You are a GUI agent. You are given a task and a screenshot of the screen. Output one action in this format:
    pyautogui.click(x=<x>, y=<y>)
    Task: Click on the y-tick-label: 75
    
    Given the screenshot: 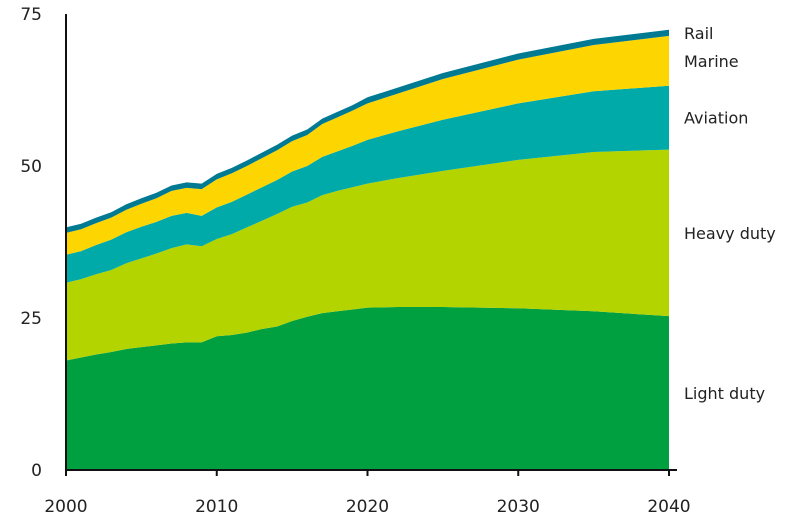 What is the action you would take?
    pyautogui.click(x=31, y=15)
    